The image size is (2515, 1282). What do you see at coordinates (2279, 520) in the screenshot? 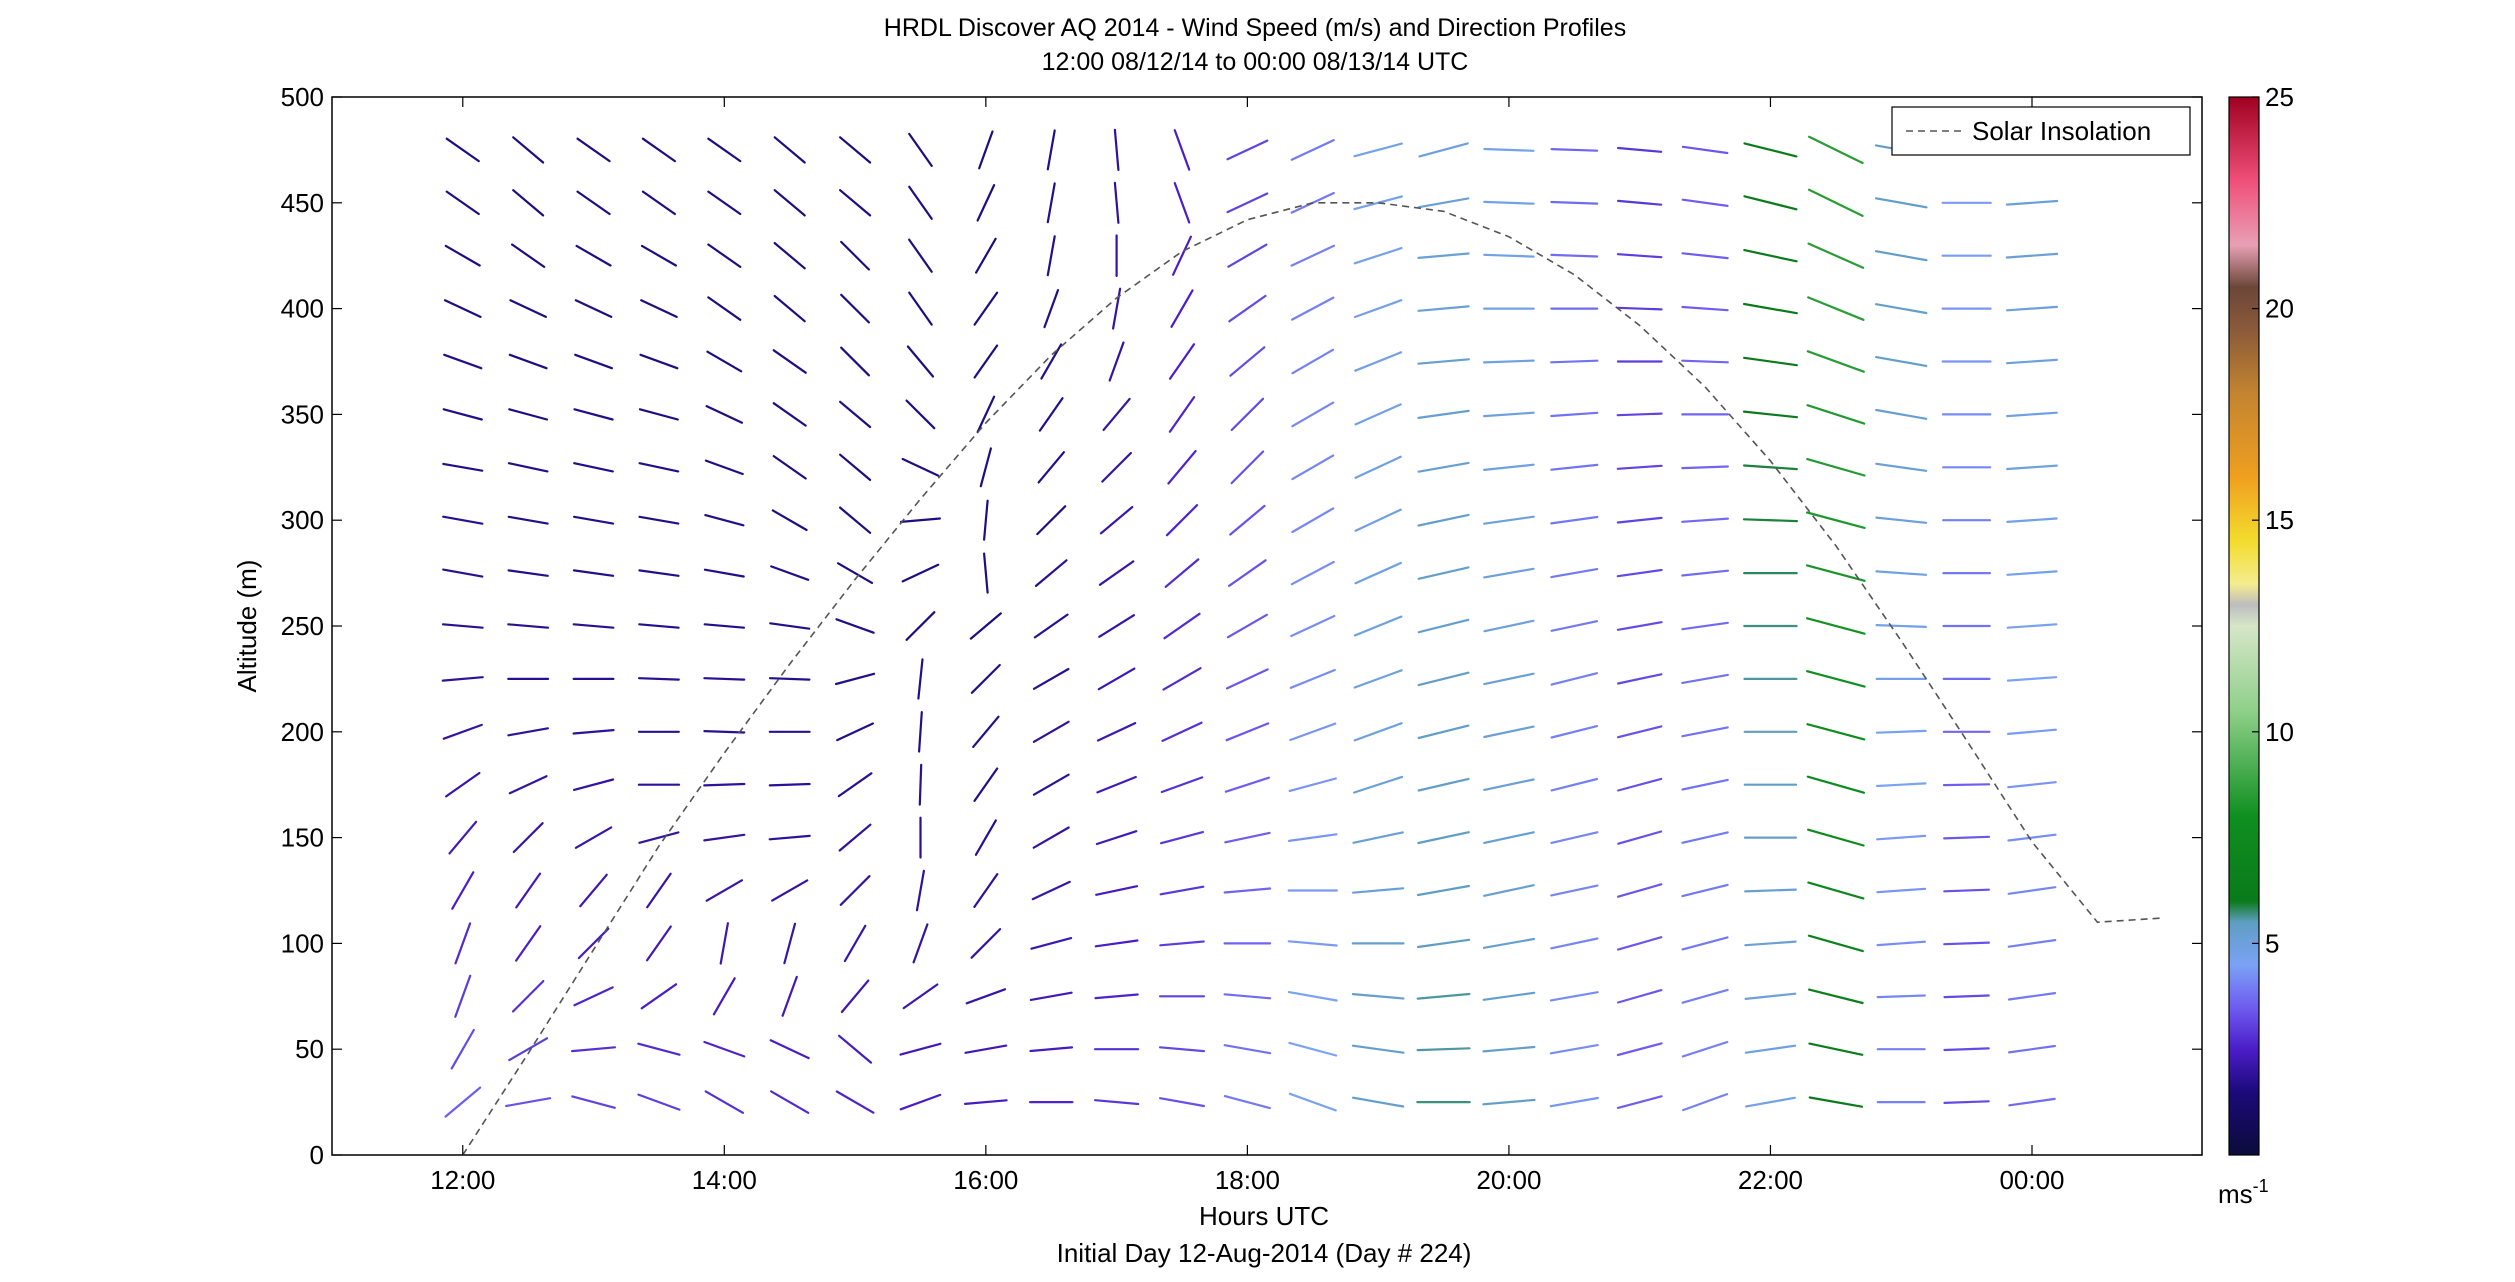
I see `colorbar-tick-label: 15` at bounding box center [2279, 520].